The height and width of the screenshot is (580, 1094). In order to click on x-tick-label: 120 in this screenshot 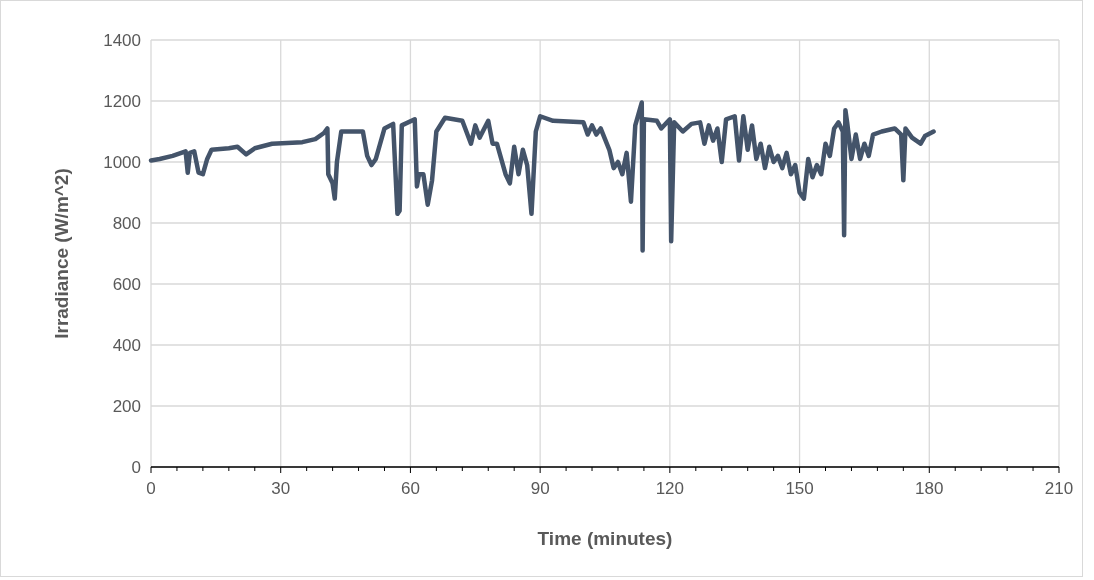, I will do `click(670, 488)`.